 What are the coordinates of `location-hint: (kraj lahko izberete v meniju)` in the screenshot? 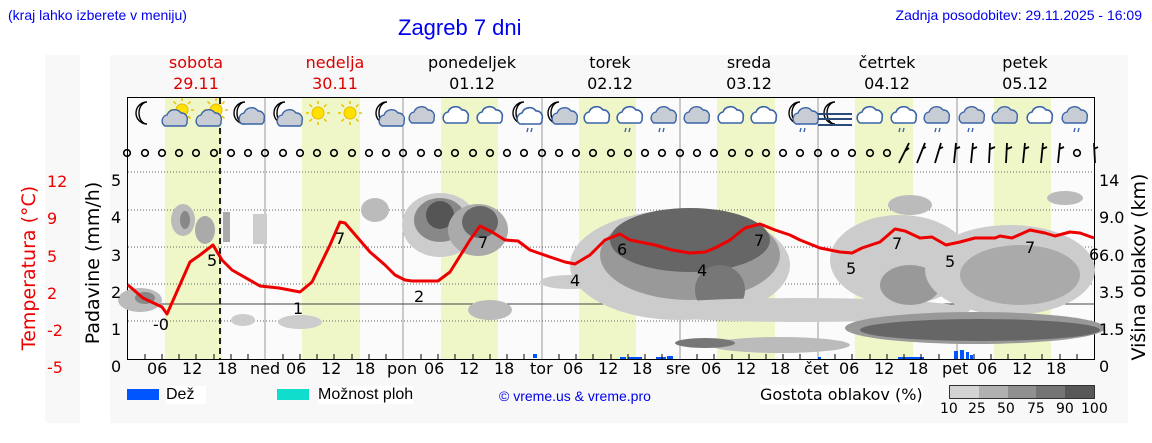 It's located at (97, 15).